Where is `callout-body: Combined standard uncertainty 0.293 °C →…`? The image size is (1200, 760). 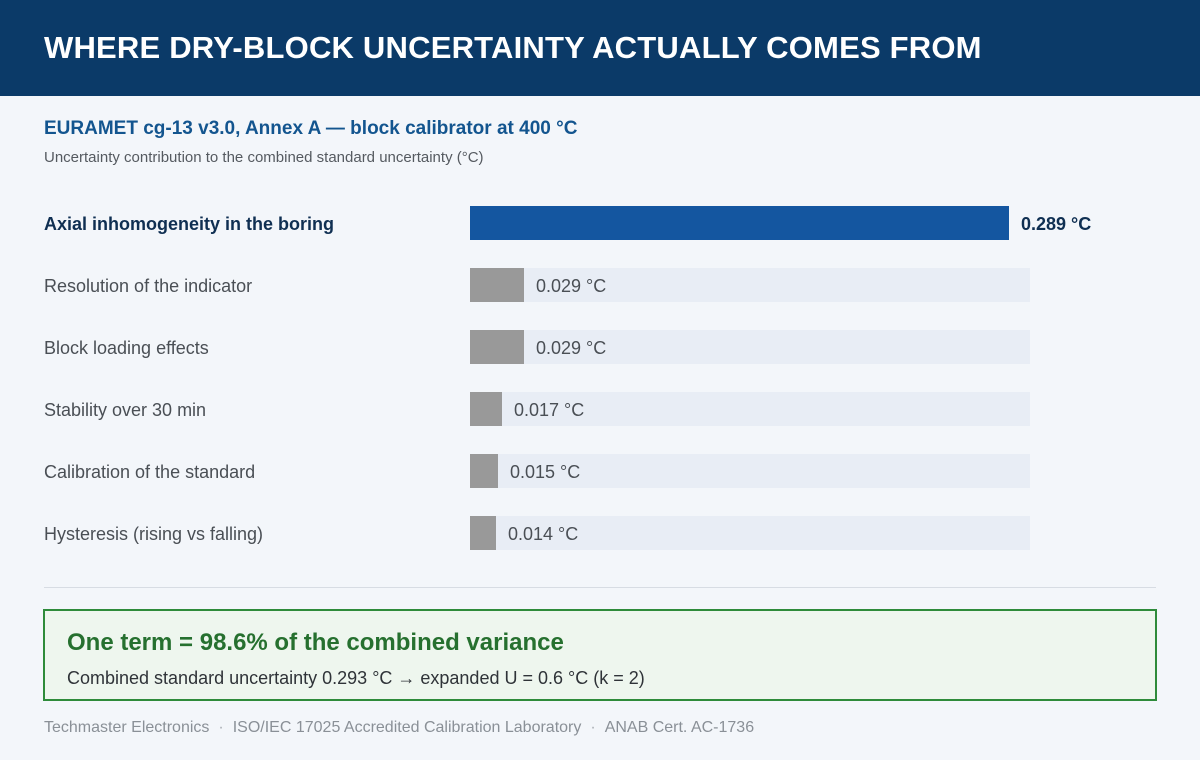 callout-body: Combined standard uncertainty 0.293 °C →… is located at coordinates (356, 678).